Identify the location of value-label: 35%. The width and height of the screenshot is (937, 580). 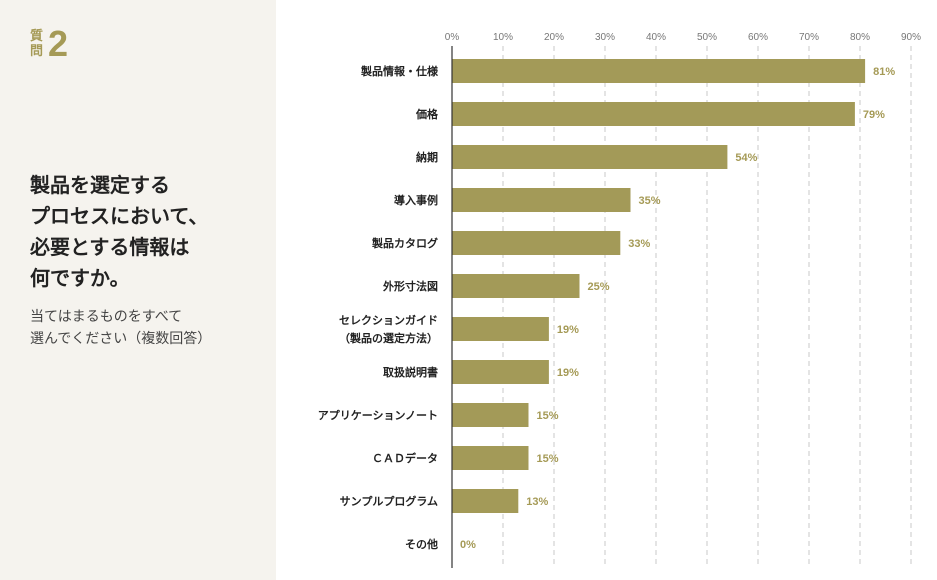
(650, 201).